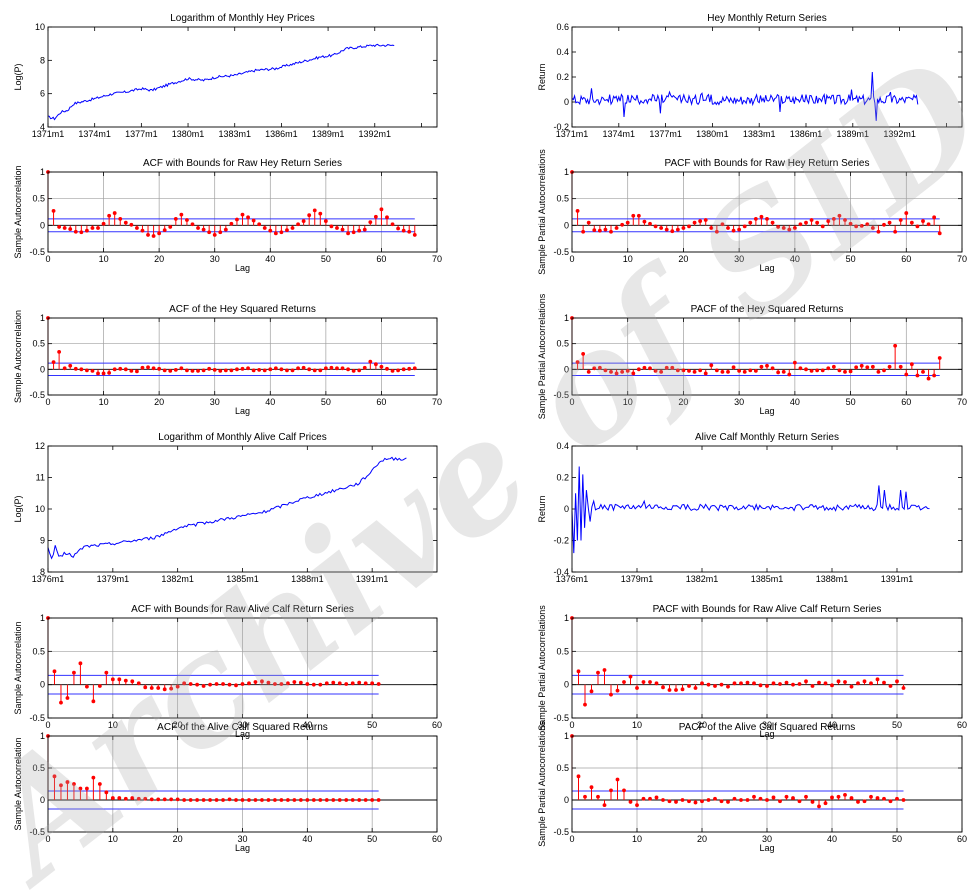  Describe the element at coordinates (766, 268) in the screenshot. I see `x-axis-label: Lag` at that location.